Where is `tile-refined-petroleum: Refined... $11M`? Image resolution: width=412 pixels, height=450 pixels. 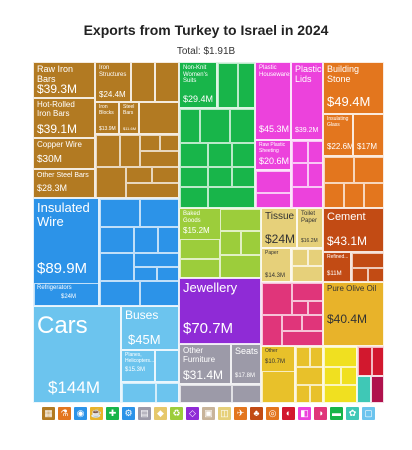
tile-refined-petroleum: Refined... $11M is located at coordinates (337, 267).